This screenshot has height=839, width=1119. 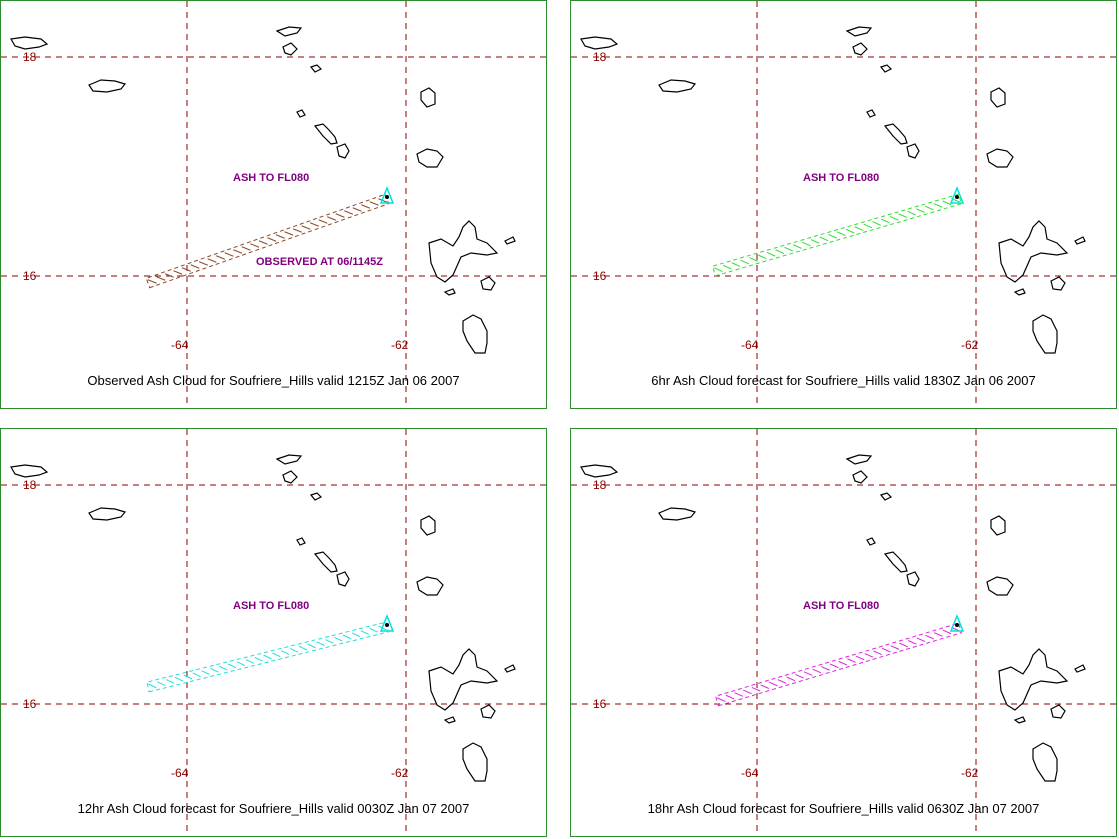 I want to click on antigua, so click(x=428, y=97).